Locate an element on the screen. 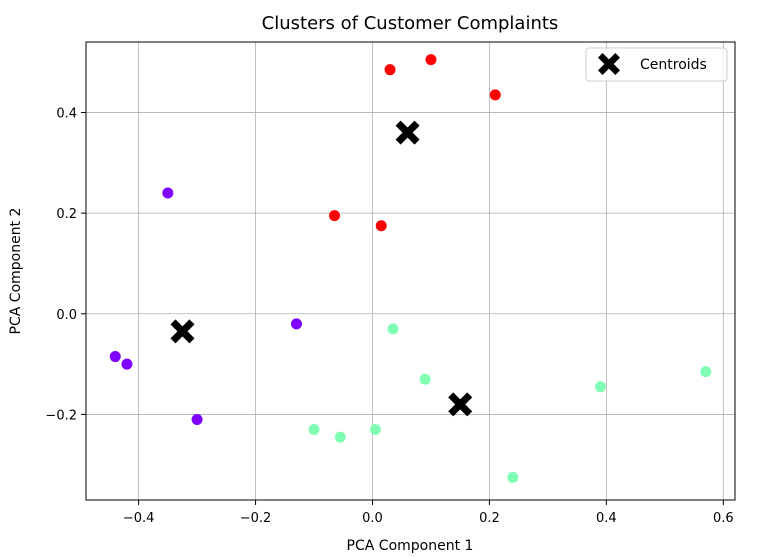  y-axis-ticks: −0.2 0.0 0.2 0.4 is located at coordinates (65, 264).